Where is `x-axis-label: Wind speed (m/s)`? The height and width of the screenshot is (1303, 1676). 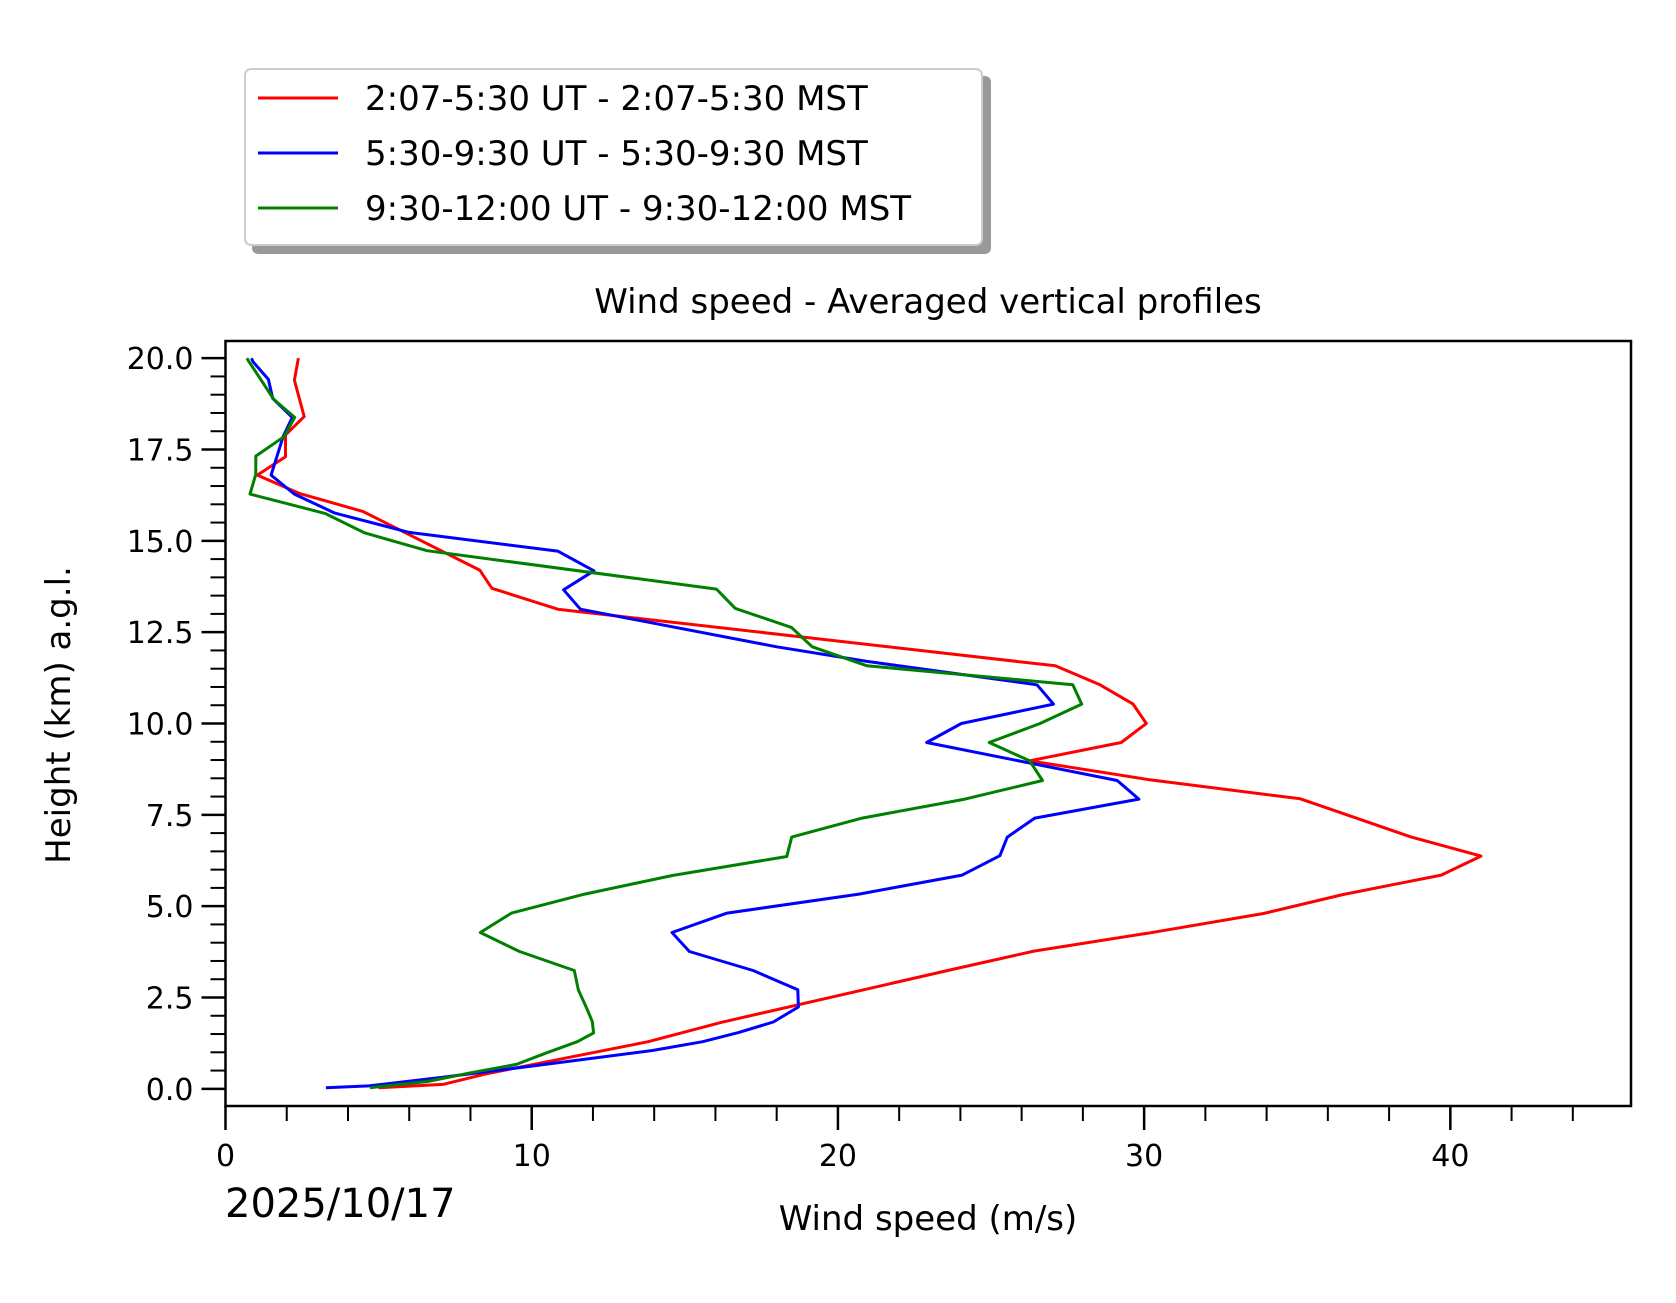
x-axis-label: Wind speed (m/s) is located at coordinates (928, 1219).